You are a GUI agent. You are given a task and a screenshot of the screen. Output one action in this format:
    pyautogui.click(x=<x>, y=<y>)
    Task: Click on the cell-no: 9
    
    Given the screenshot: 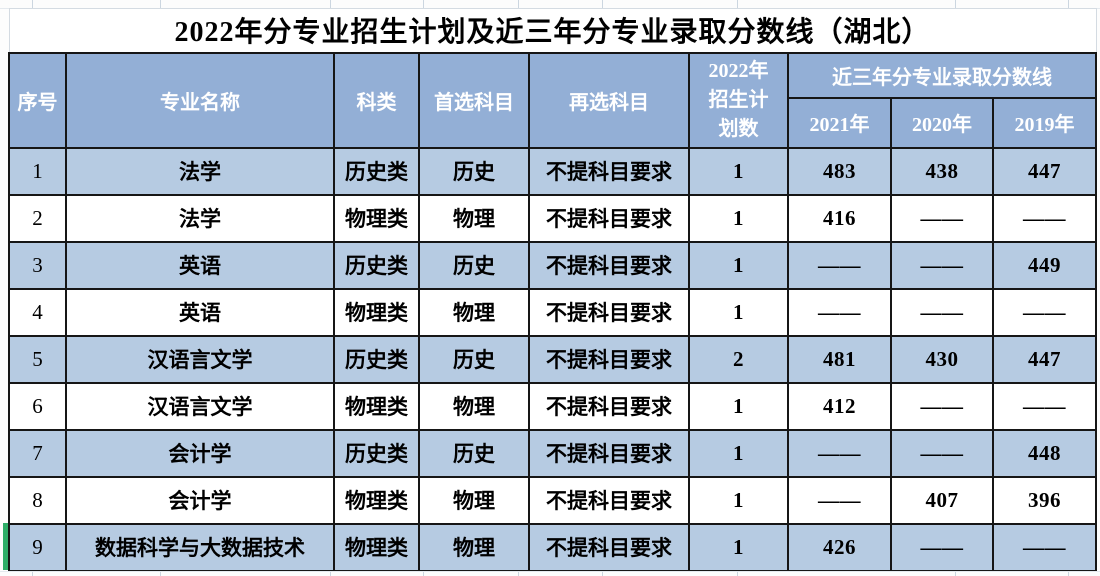 What is the action you would take?
    pyautogui.click(x=37, y=547)
    